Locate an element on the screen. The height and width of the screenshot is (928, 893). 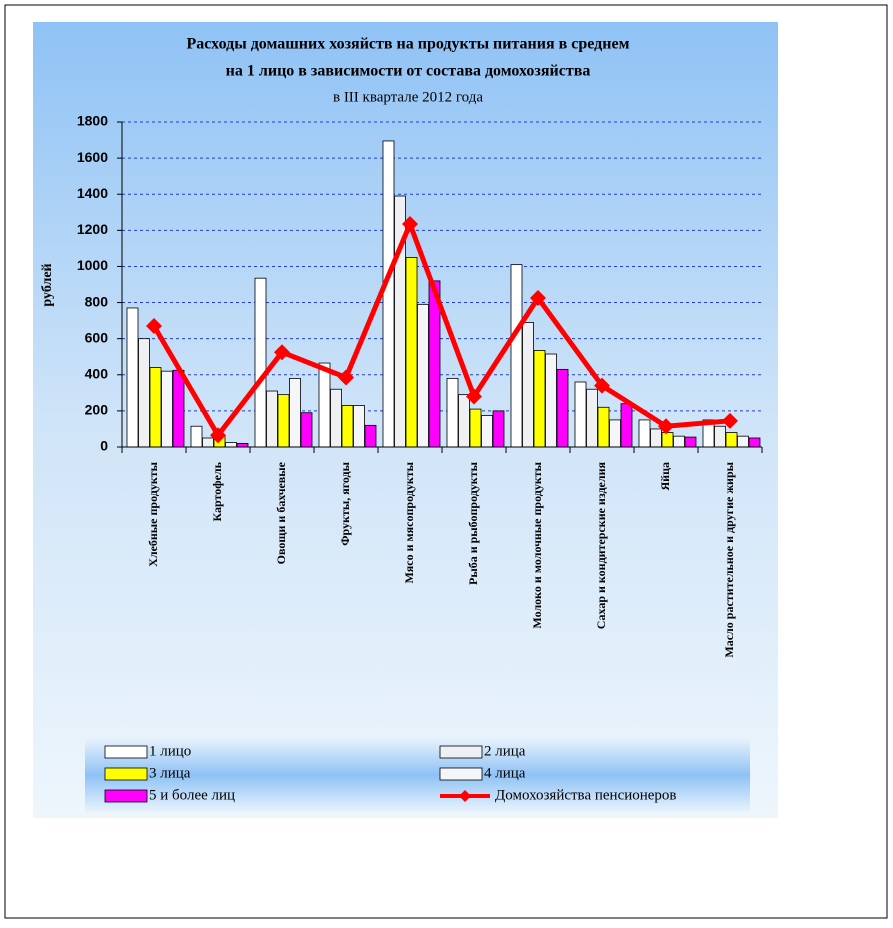
y-tick-label: 0 is located at coordinates (104, 446).